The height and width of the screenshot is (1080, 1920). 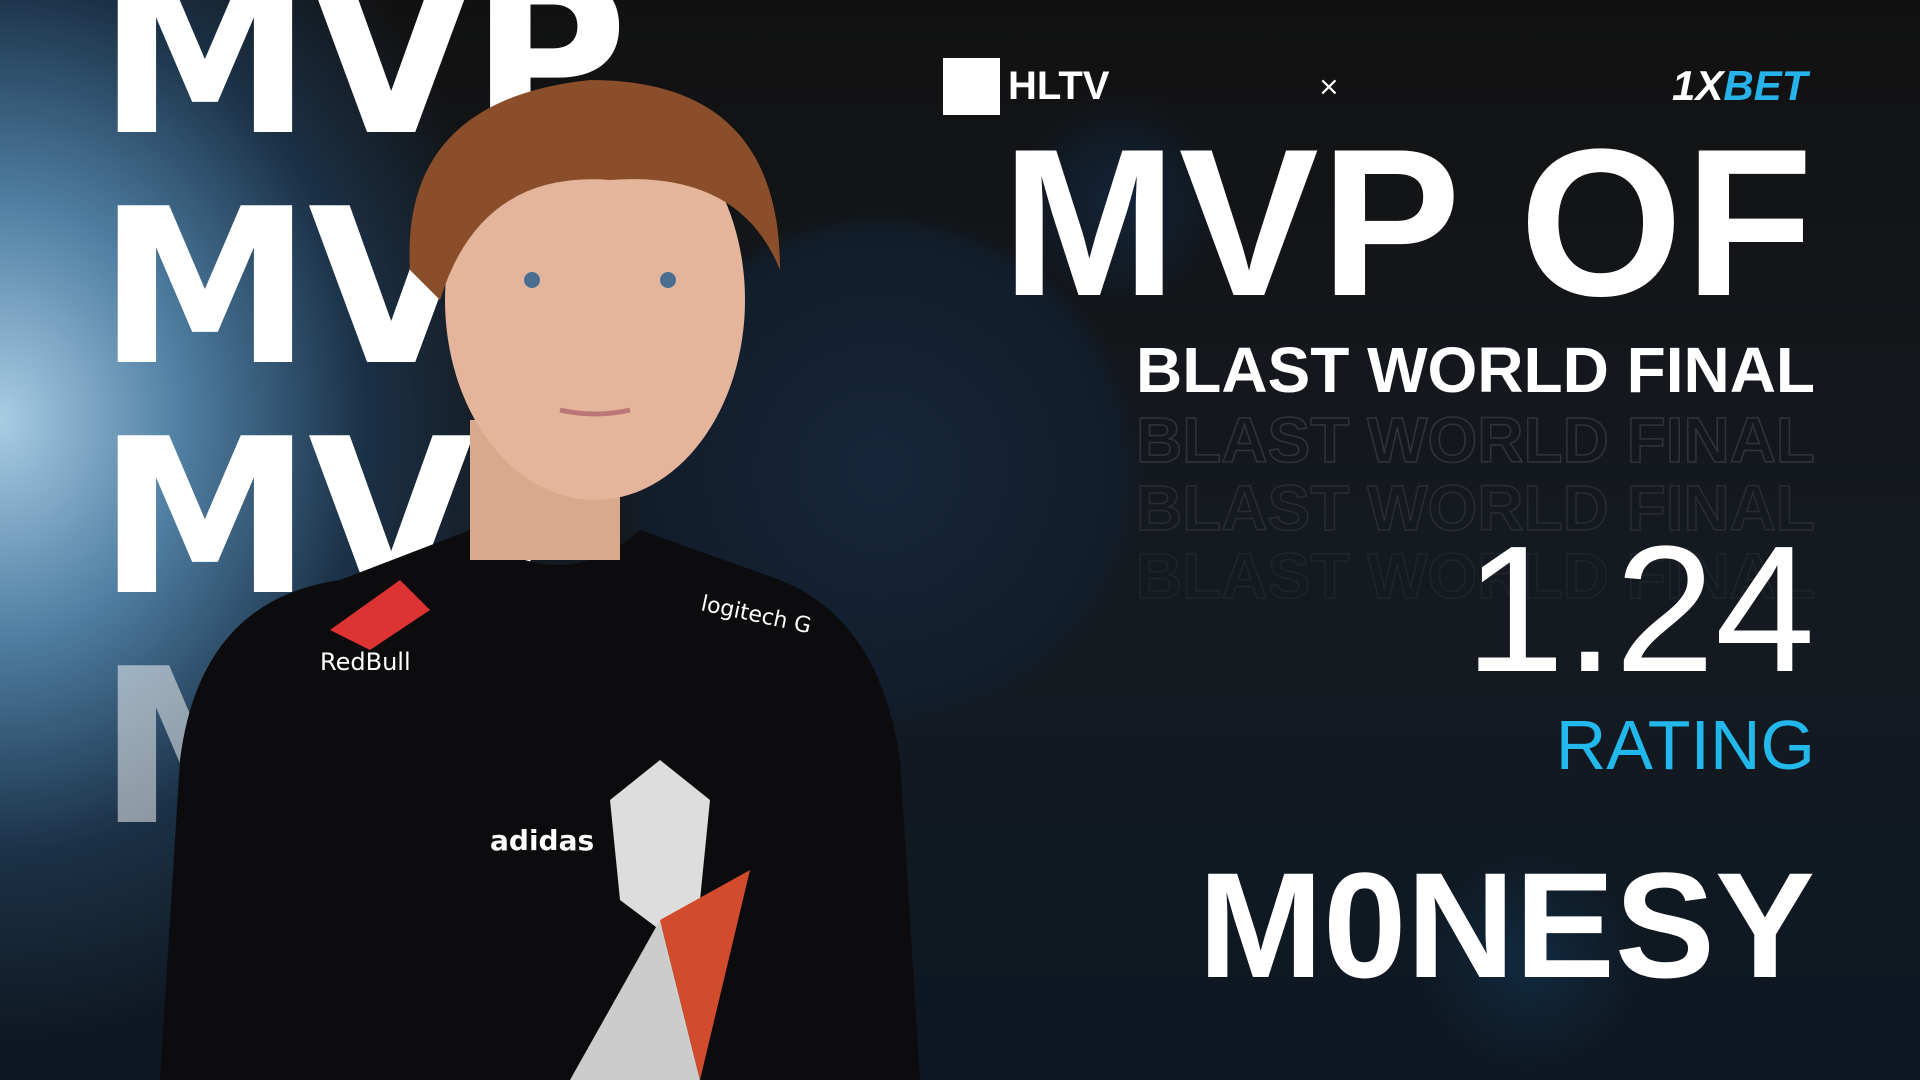 I want to click on jersey-sponsor: RedBull, so click(x=365, y=662).